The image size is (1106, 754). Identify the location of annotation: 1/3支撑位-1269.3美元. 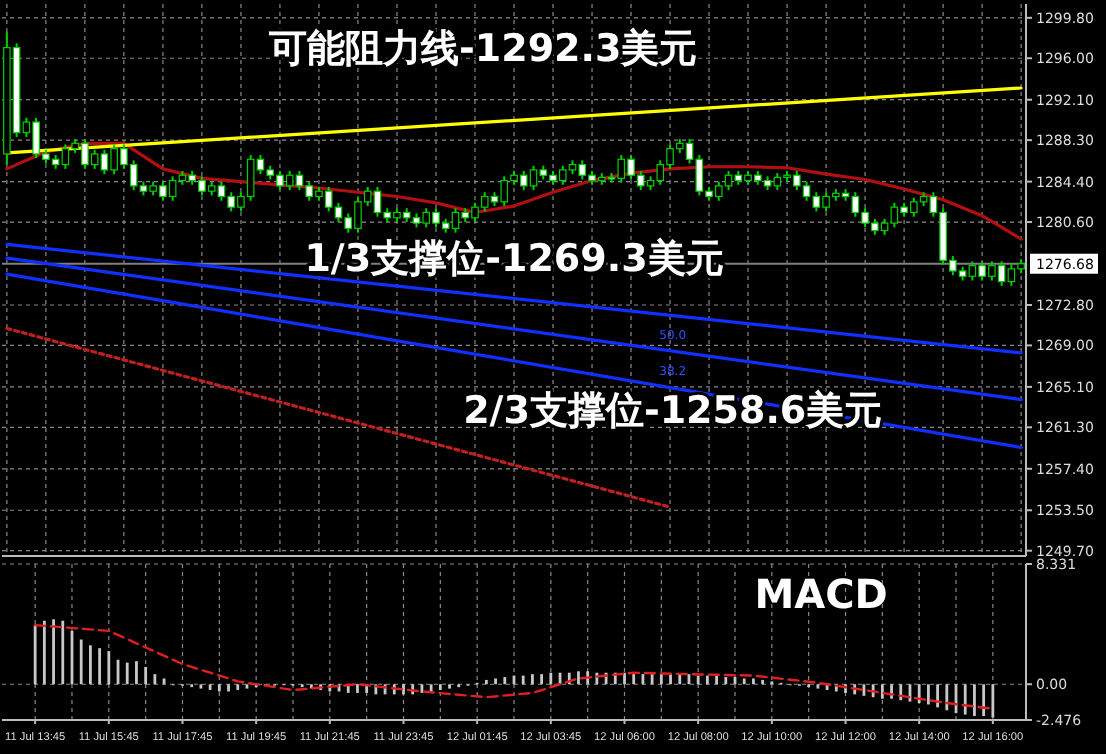
(514, 259).